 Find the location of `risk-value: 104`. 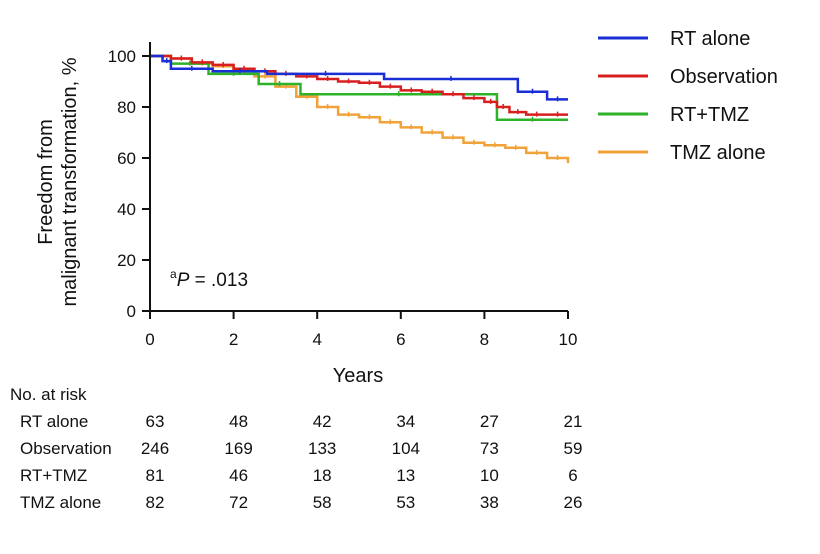

risk-value: 104 is located at coordinates (405, 448).